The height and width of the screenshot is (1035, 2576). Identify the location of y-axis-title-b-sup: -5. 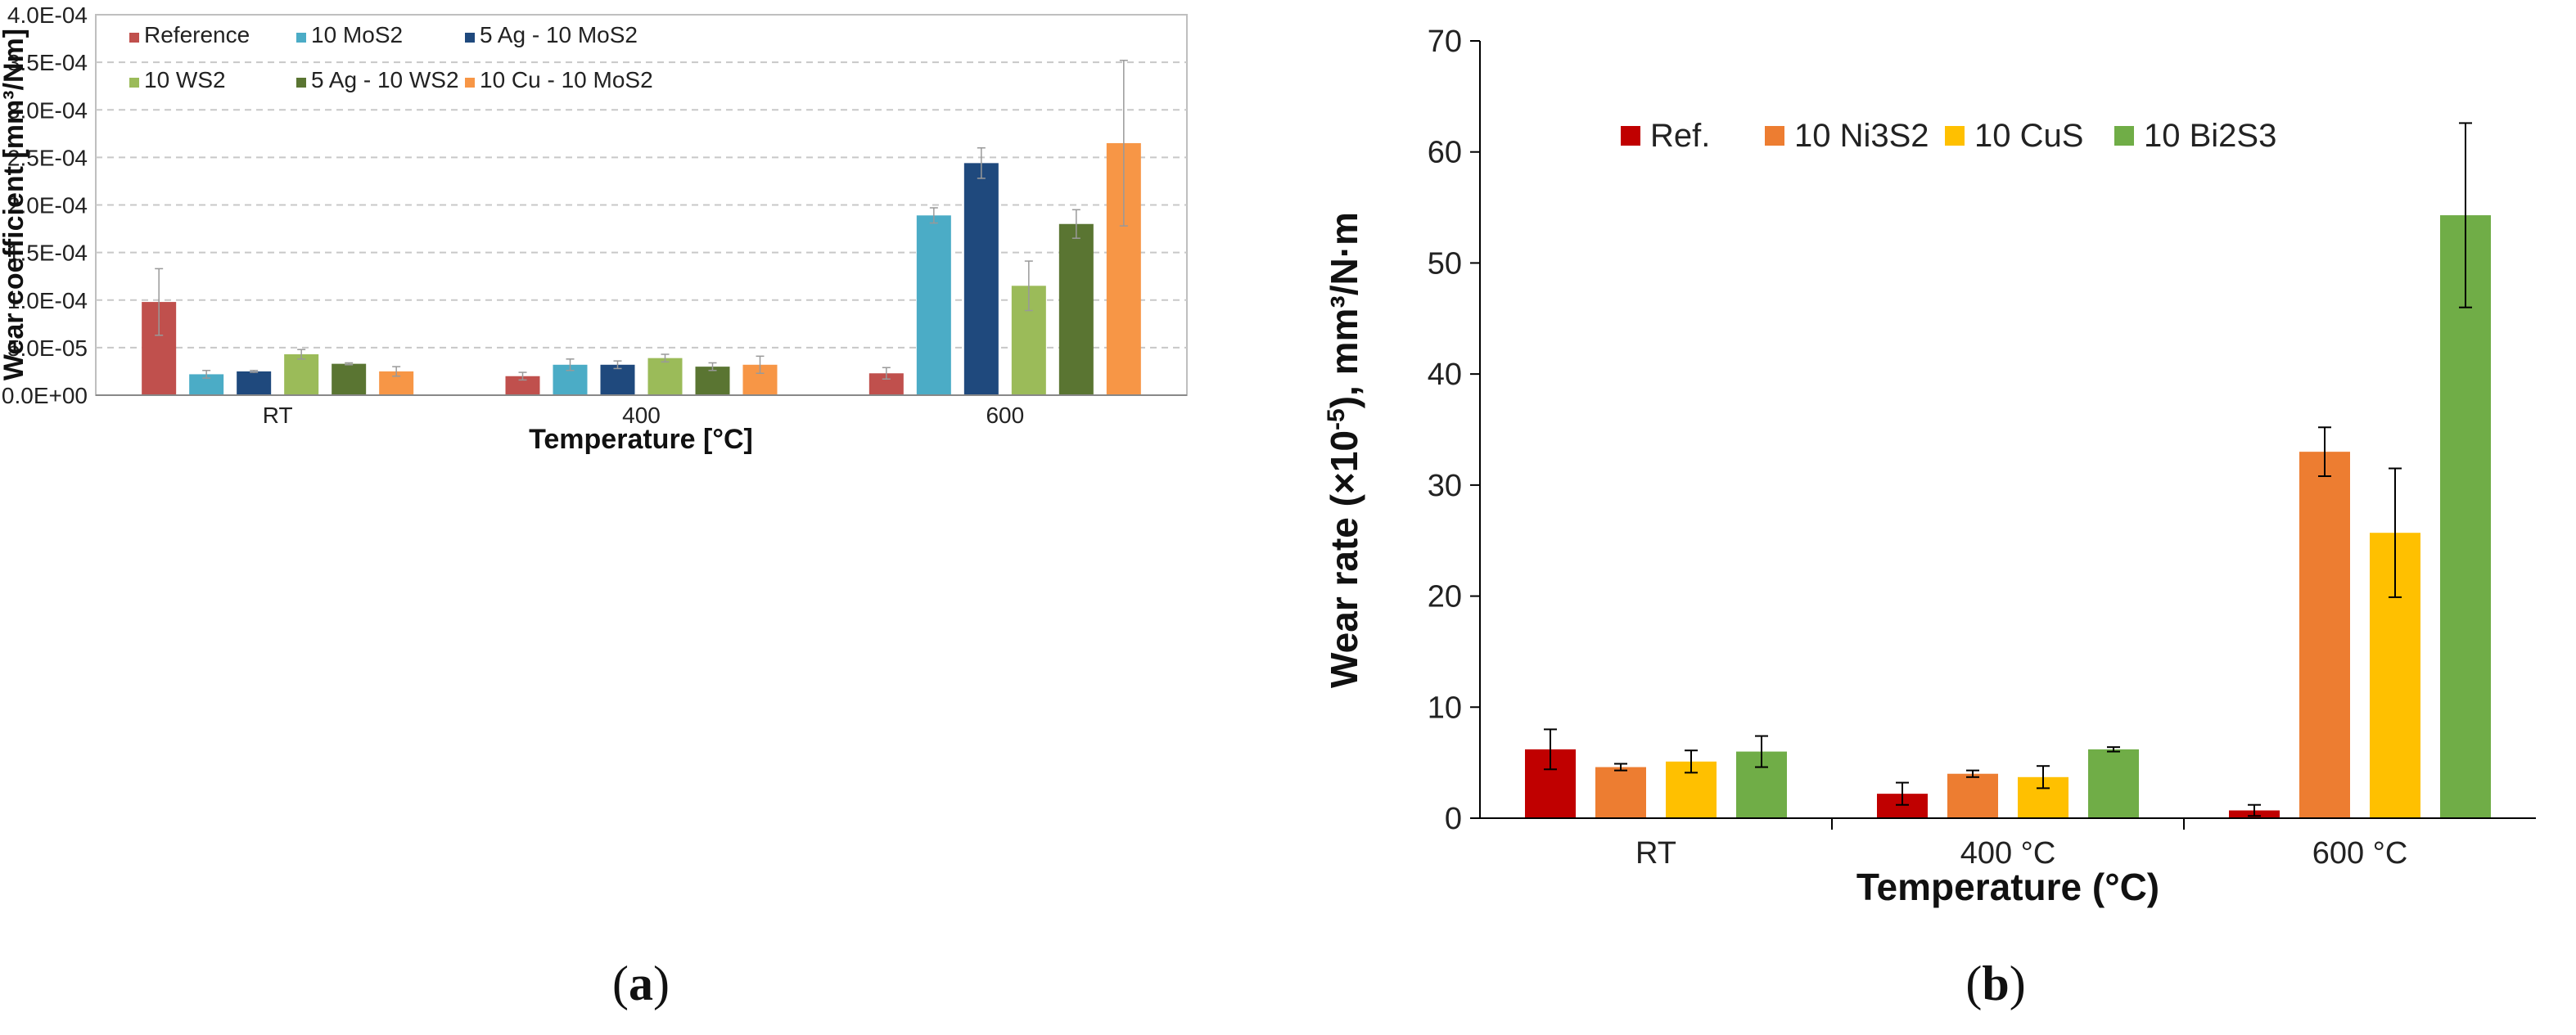
(1336, 419).